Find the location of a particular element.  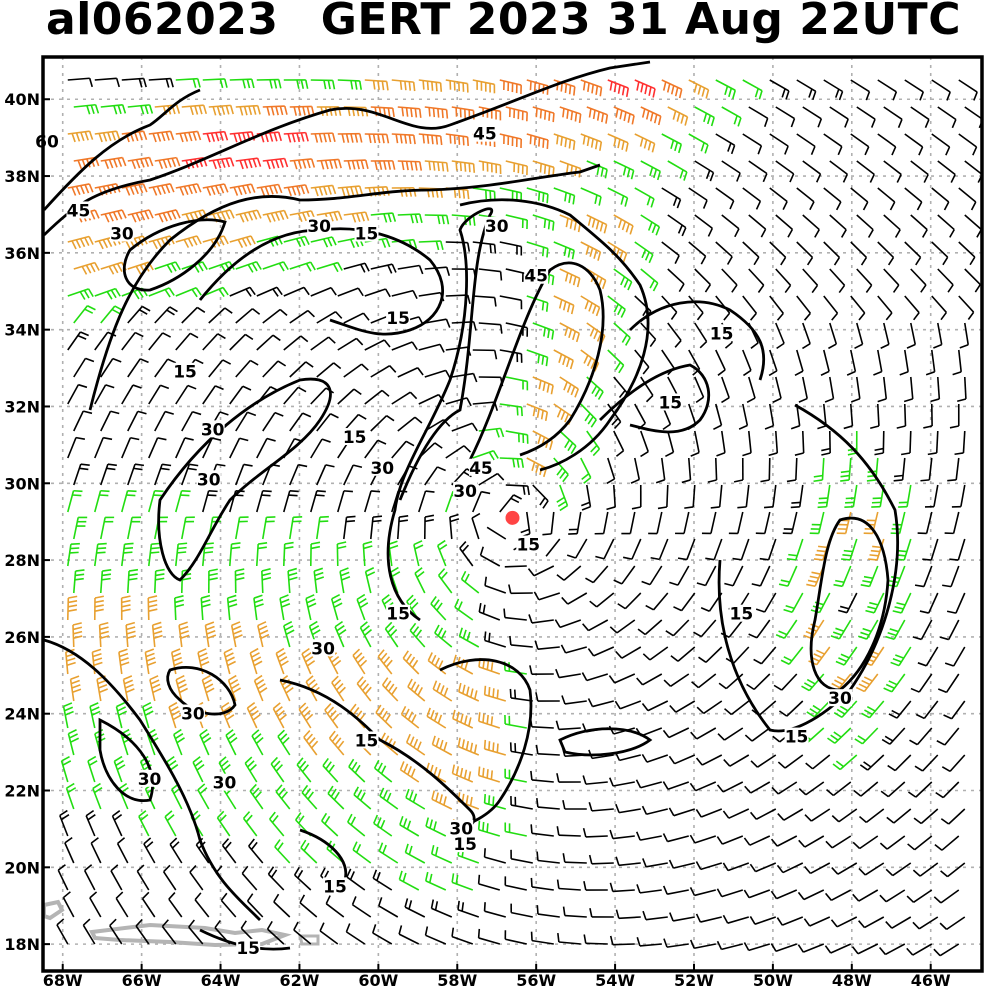

lat-tick-label: 26N is located at coordinates (22, 637).